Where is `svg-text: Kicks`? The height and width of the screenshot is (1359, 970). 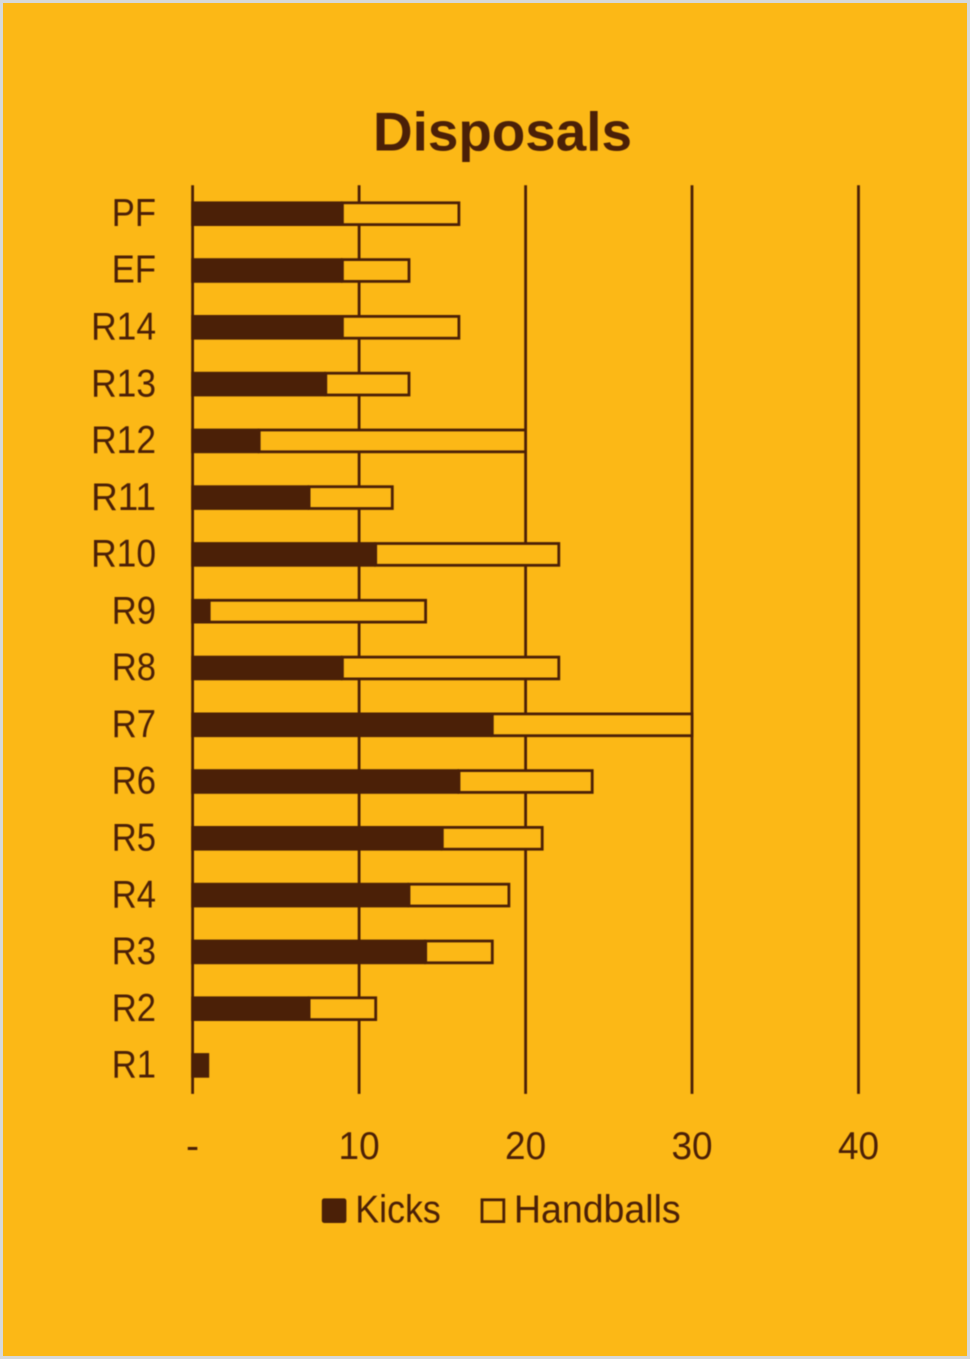 svg-text: Kicks is located at coordinates (397, 1209).